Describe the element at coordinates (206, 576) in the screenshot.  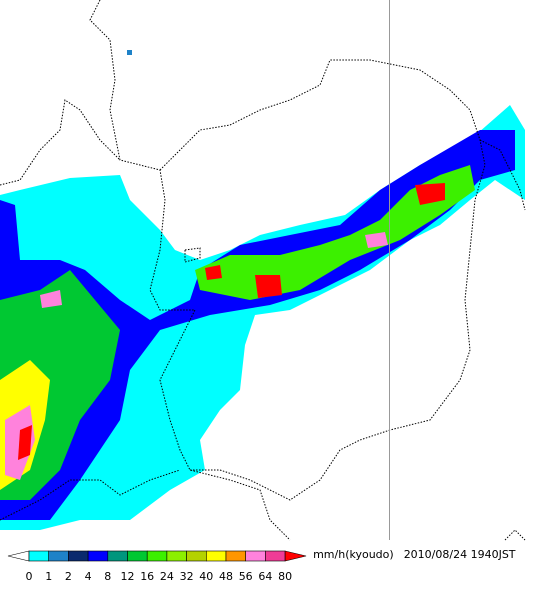
I see `legend-tick-label: 40` at that location.